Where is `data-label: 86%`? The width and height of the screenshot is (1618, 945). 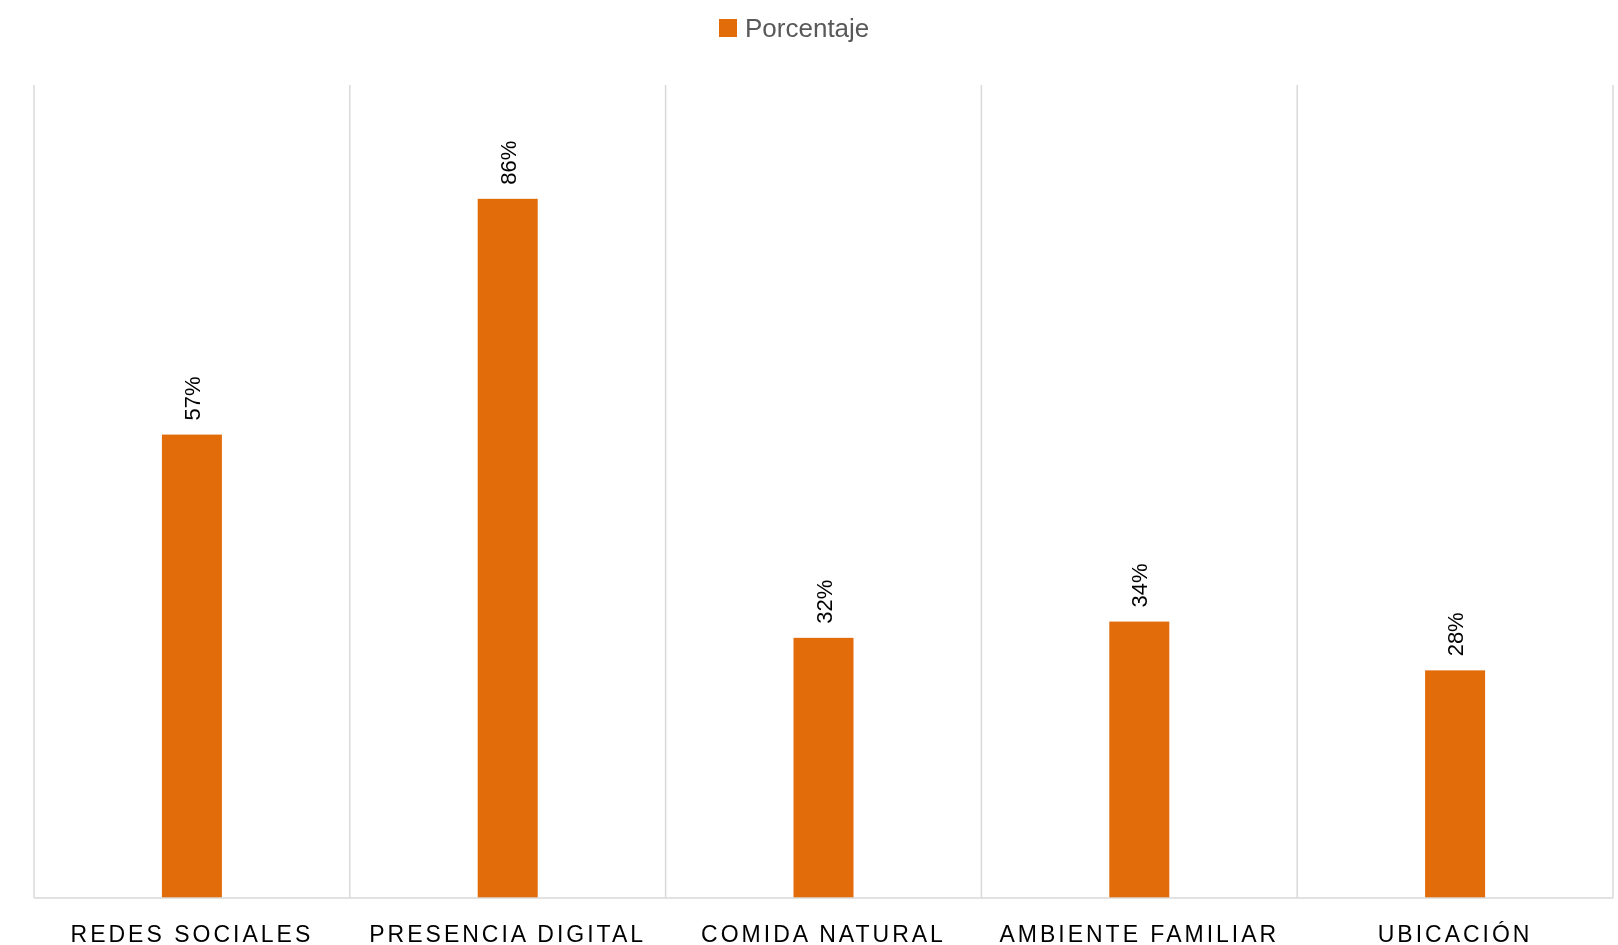 data-label: 86% is located at coordinates (508, 162).